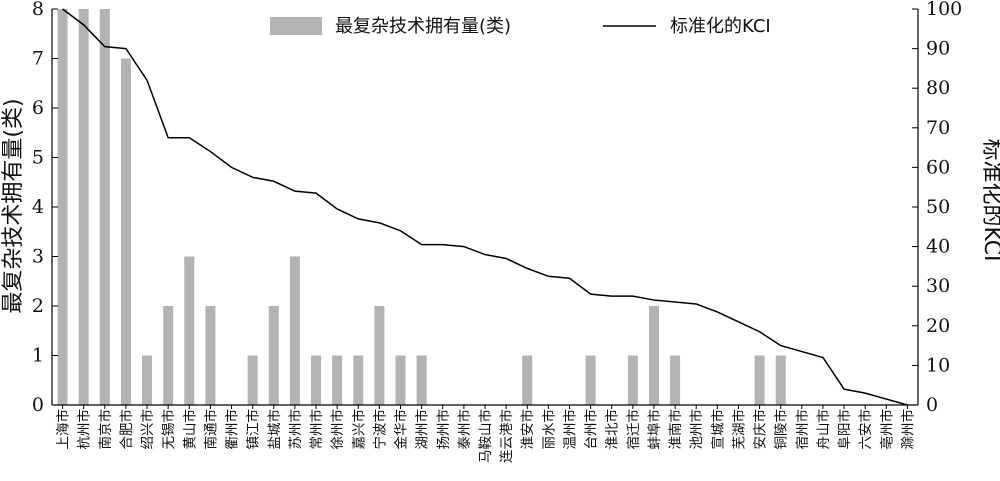 The image size is (1000, 481). What do you see at coordinates (210, 429) in the screenshot?
I see `category-label: 南通市` at bounding box center [210, 429].